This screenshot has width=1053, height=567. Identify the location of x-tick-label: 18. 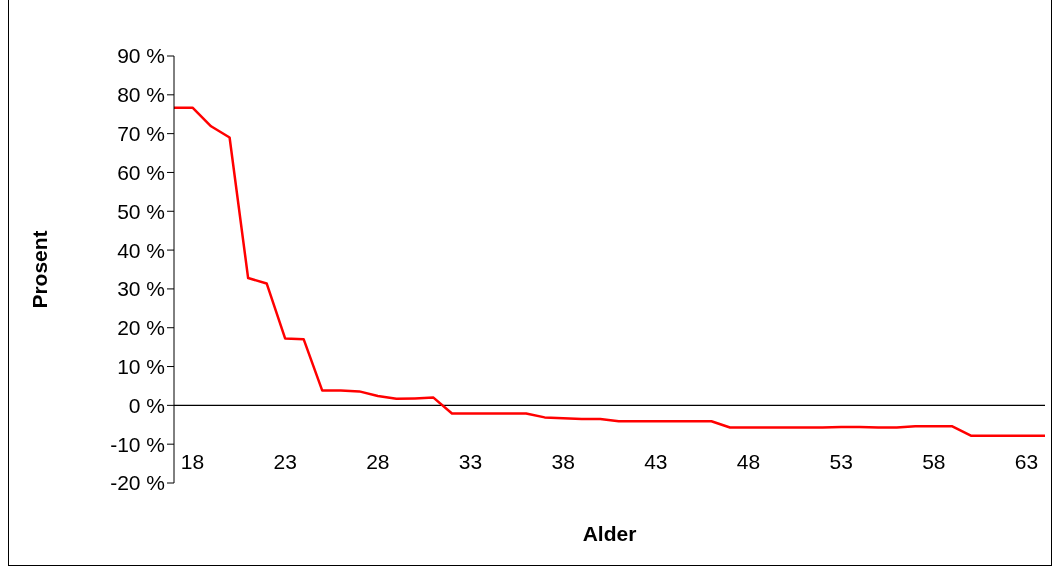
(192, 461).